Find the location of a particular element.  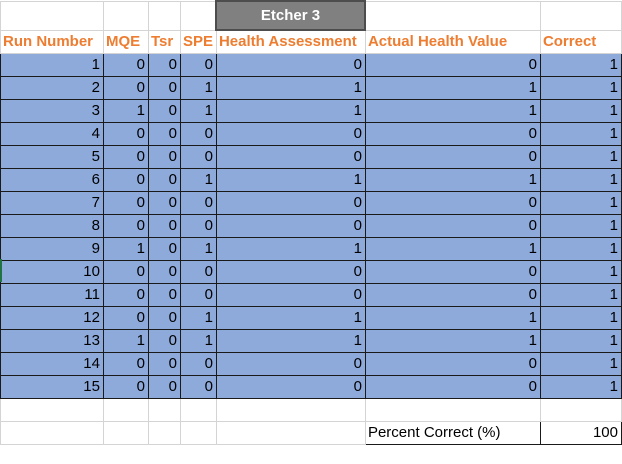

run-number-cell: 1 is located at coordinates (52, 65).